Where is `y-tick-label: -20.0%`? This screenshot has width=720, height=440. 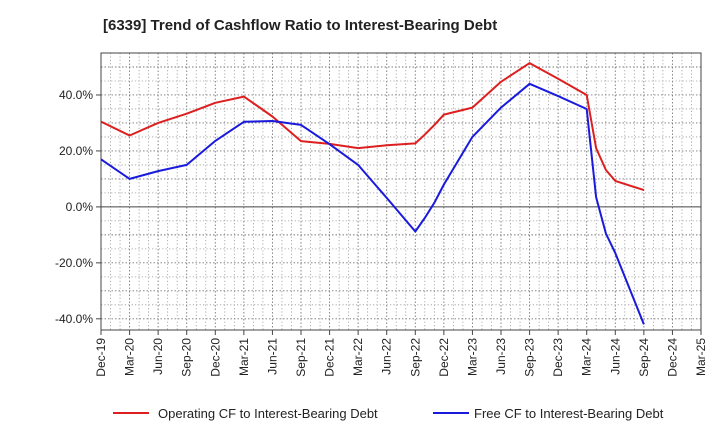 y-tick-label: -20.0% is located at coordinates (74, 263).